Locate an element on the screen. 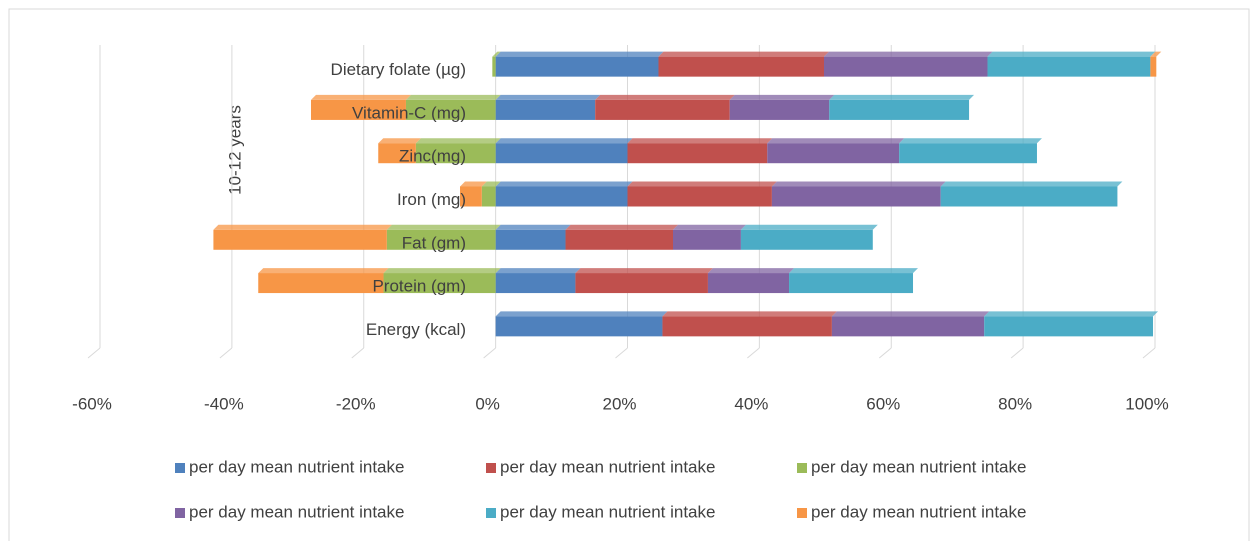 The width and height of the screenshot is (1250, 546). x-tick-label: 0% is located at coordinates (487, 403).